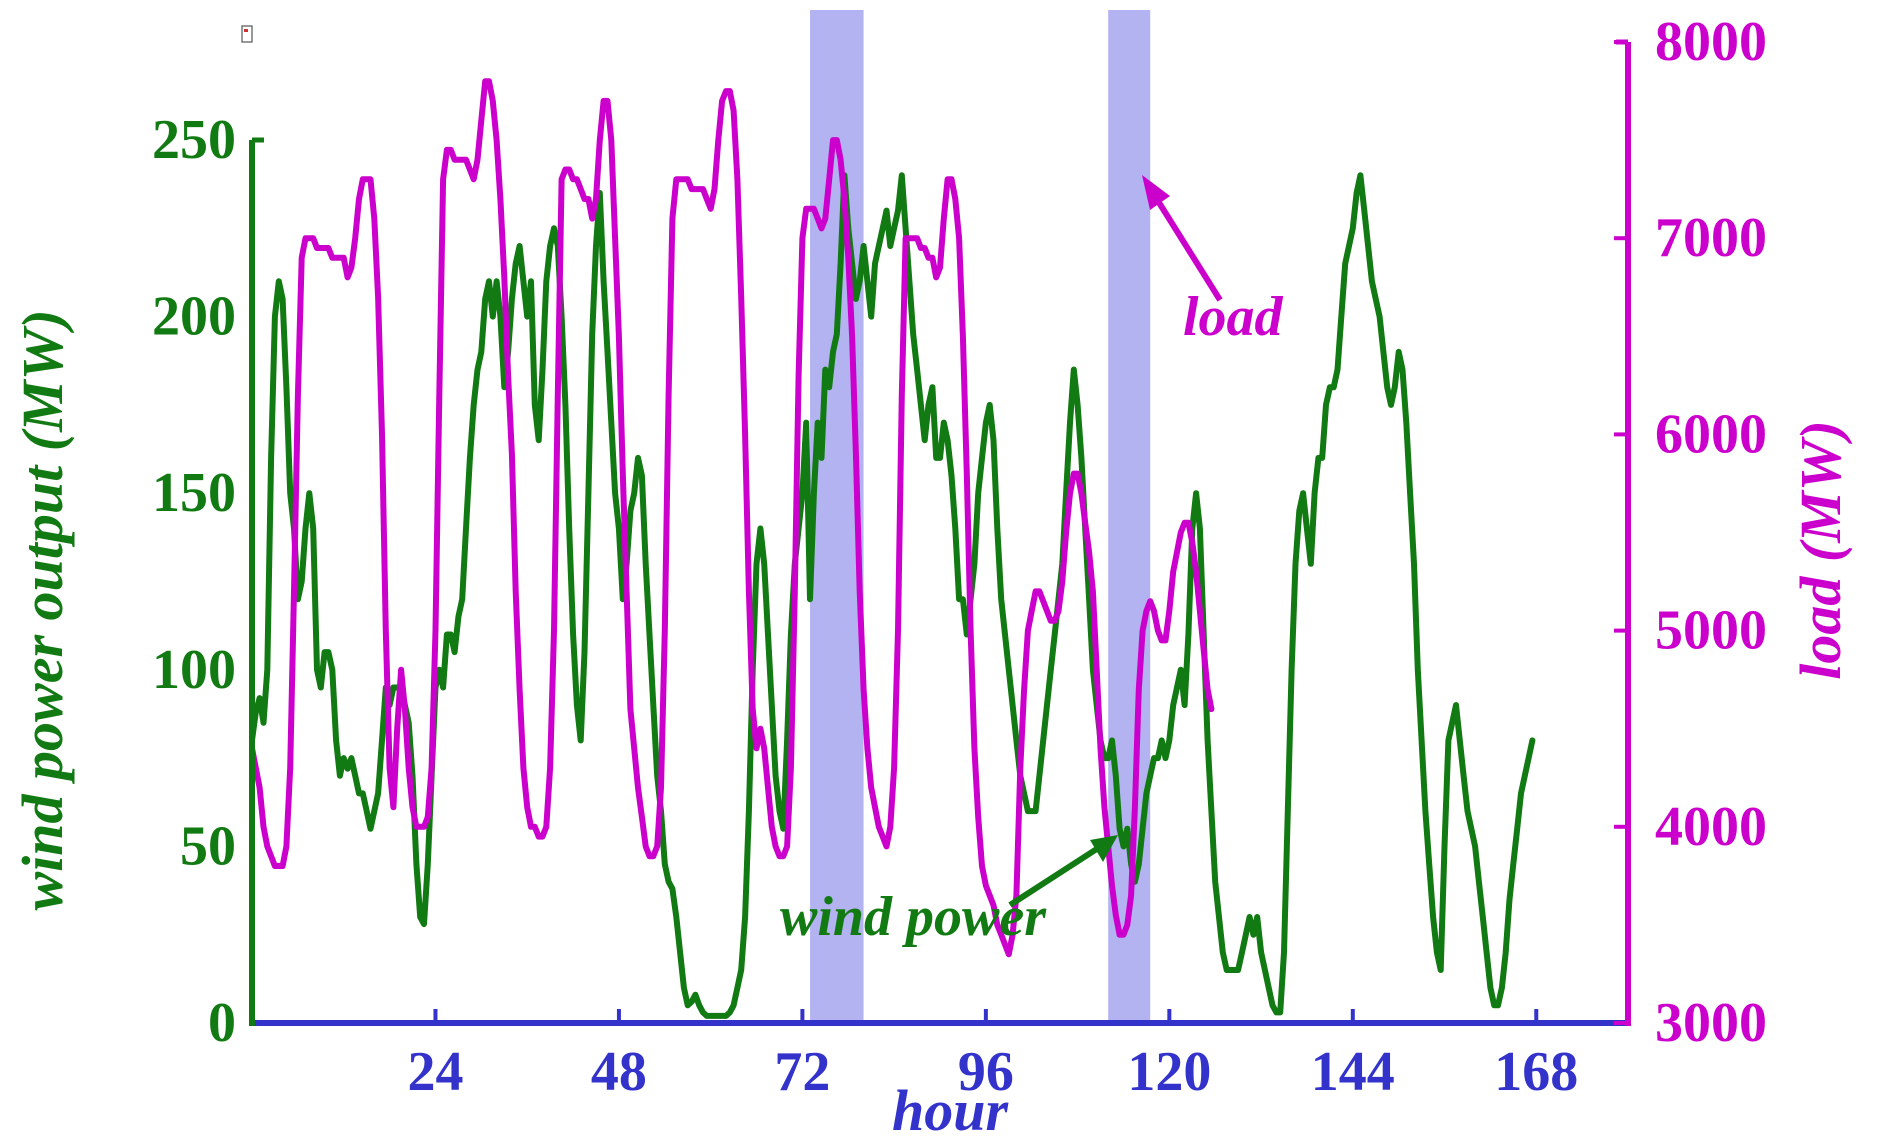 Image resolution: width=1880 pixels, height=1138 pixels. Describe the element at coordinates (1711, 238) in the screenshot. I see `right-tick-label: 7000` at that location.